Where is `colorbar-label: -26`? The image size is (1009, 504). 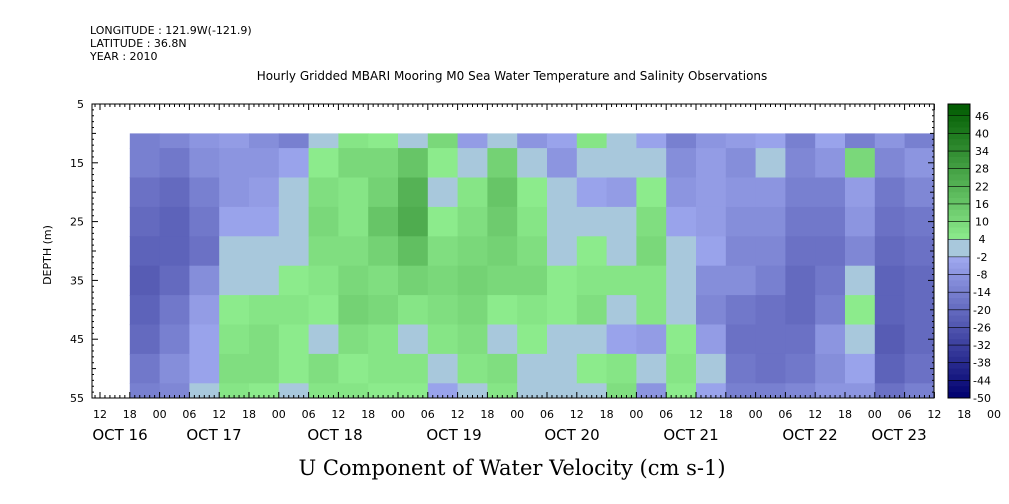
colorbar-label: -26 is located at coordinates (982, 327).